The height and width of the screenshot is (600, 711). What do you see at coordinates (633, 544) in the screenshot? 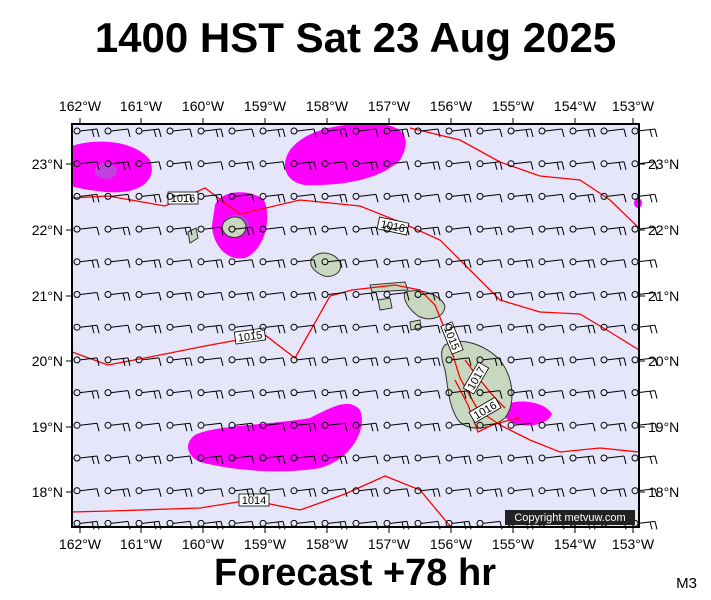
I see `lon-label-bottom: 153°W` at bounding box center [633, 544].